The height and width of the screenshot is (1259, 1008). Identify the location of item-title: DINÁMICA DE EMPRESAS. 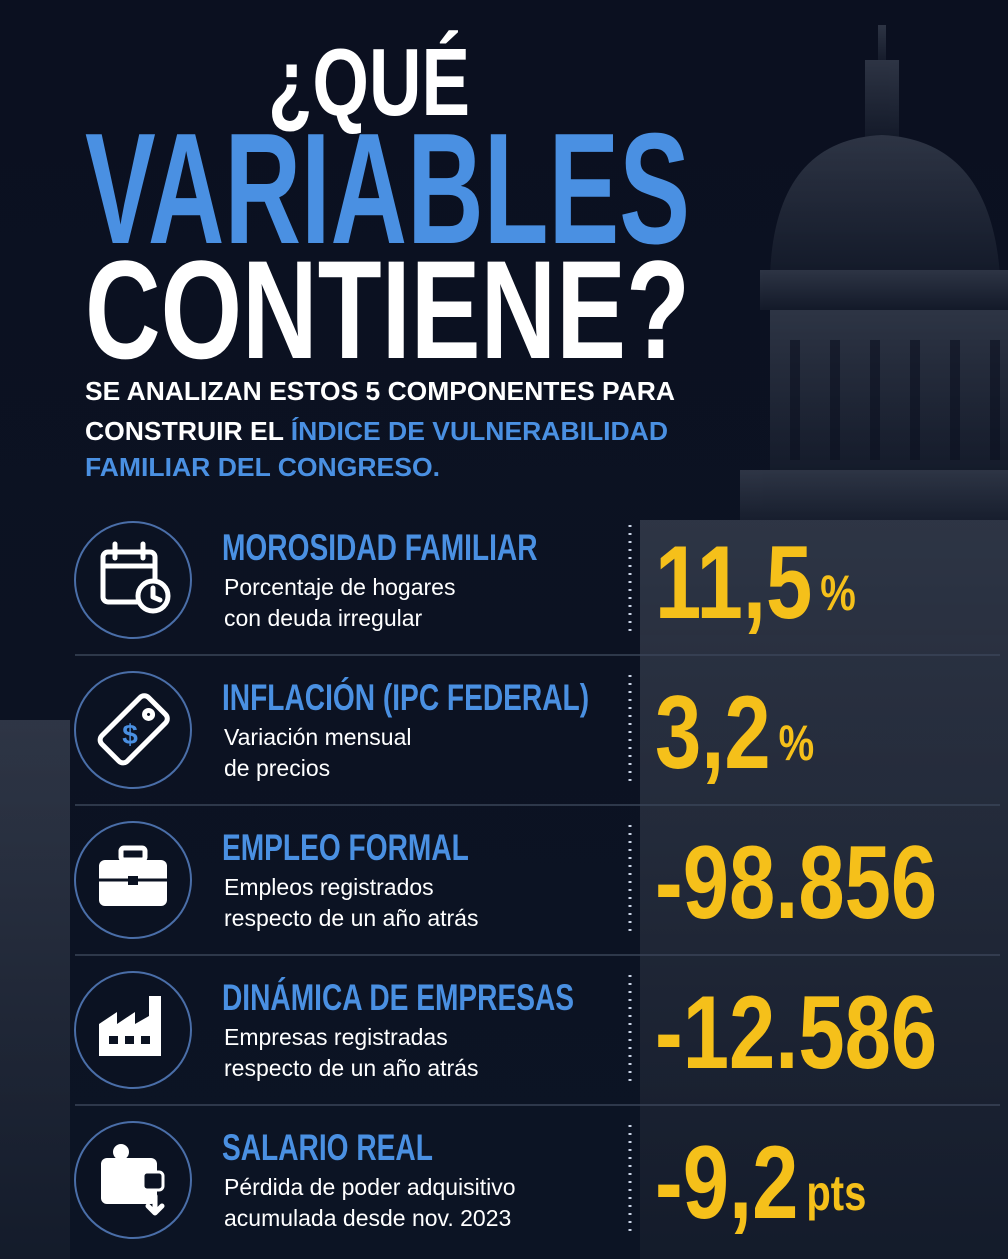
(398, 997).